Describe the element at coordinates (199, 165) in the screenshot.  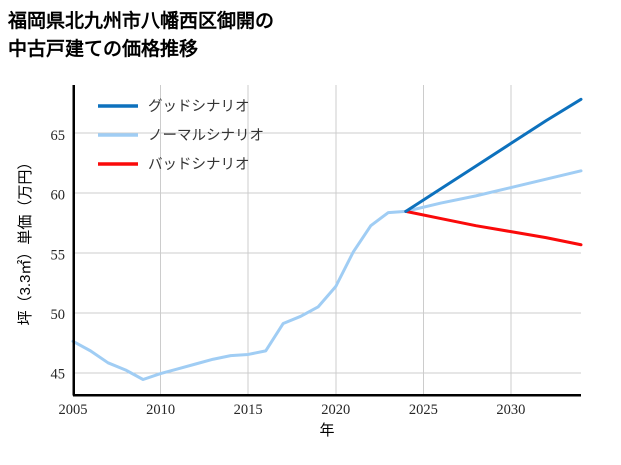
I see `legend-label-2: バッドシナリオ` at that location.